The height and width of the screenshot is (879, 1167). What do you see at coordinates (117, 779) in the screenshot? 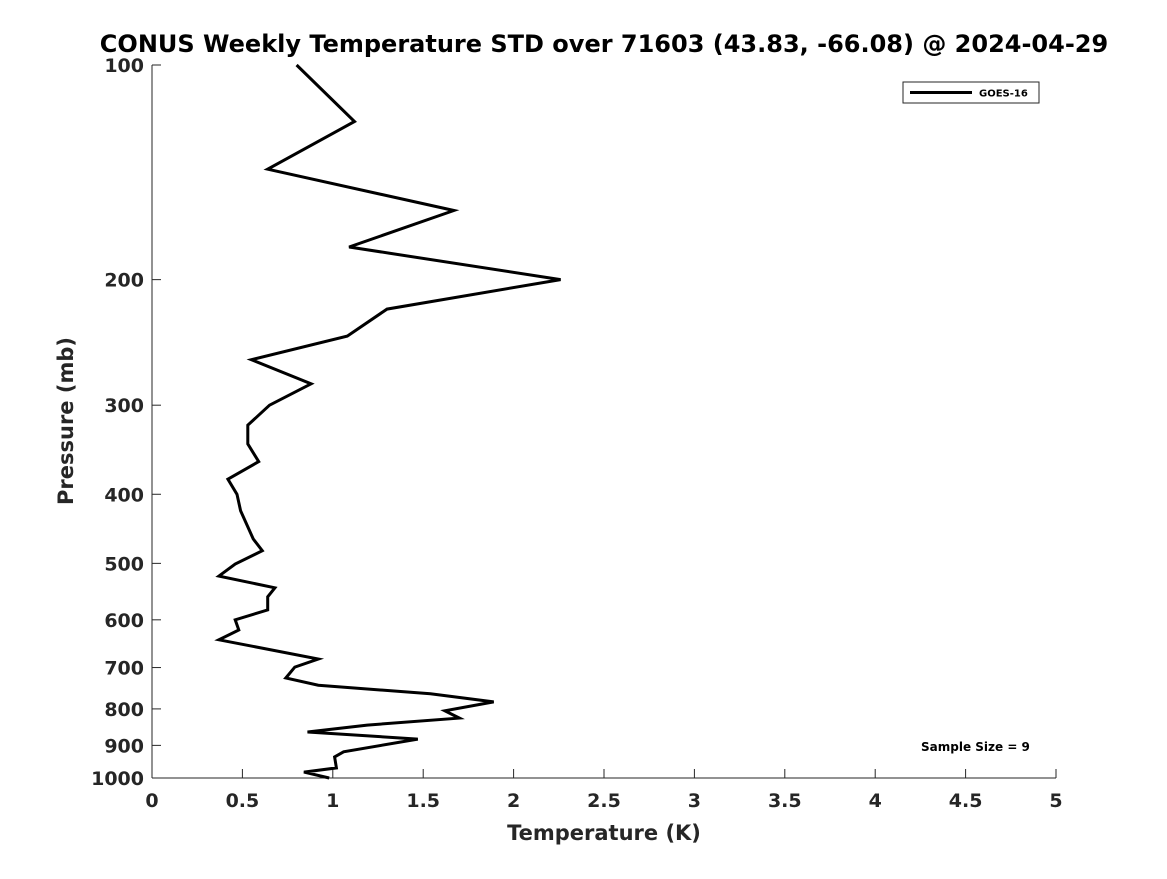
I see `y-tick-label: 1000` at bounding box center [117, 779].